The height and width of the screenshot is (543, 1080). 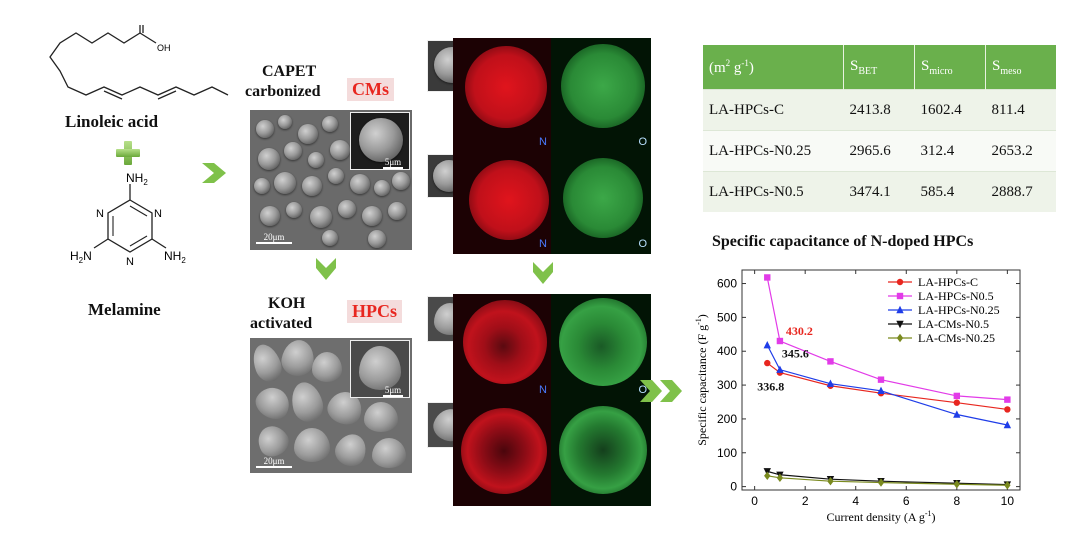 What do you see at coordinates (289, 71) in the screenshot?
I see `capet-label-line1: CAPET` at bounding box center [289, 71].